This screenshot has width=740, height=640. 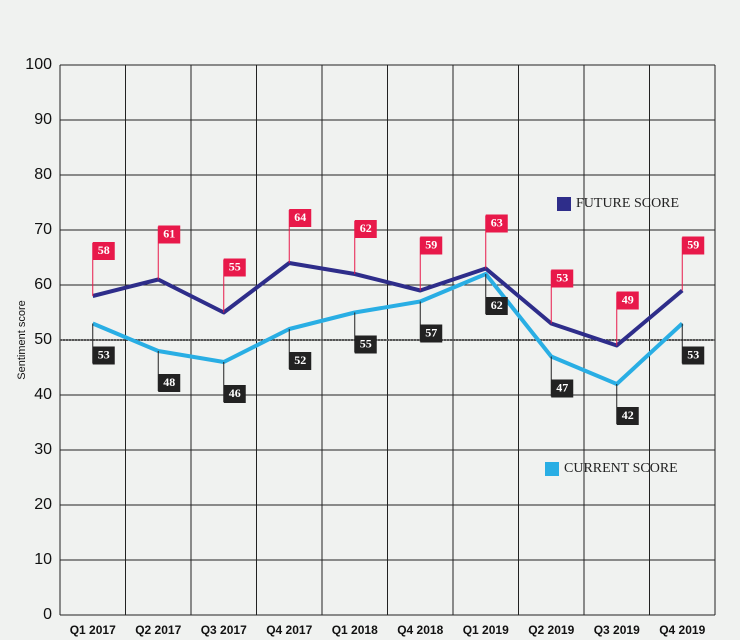 I want to click on y-tick-label: 10, so click(x=43, y=559).